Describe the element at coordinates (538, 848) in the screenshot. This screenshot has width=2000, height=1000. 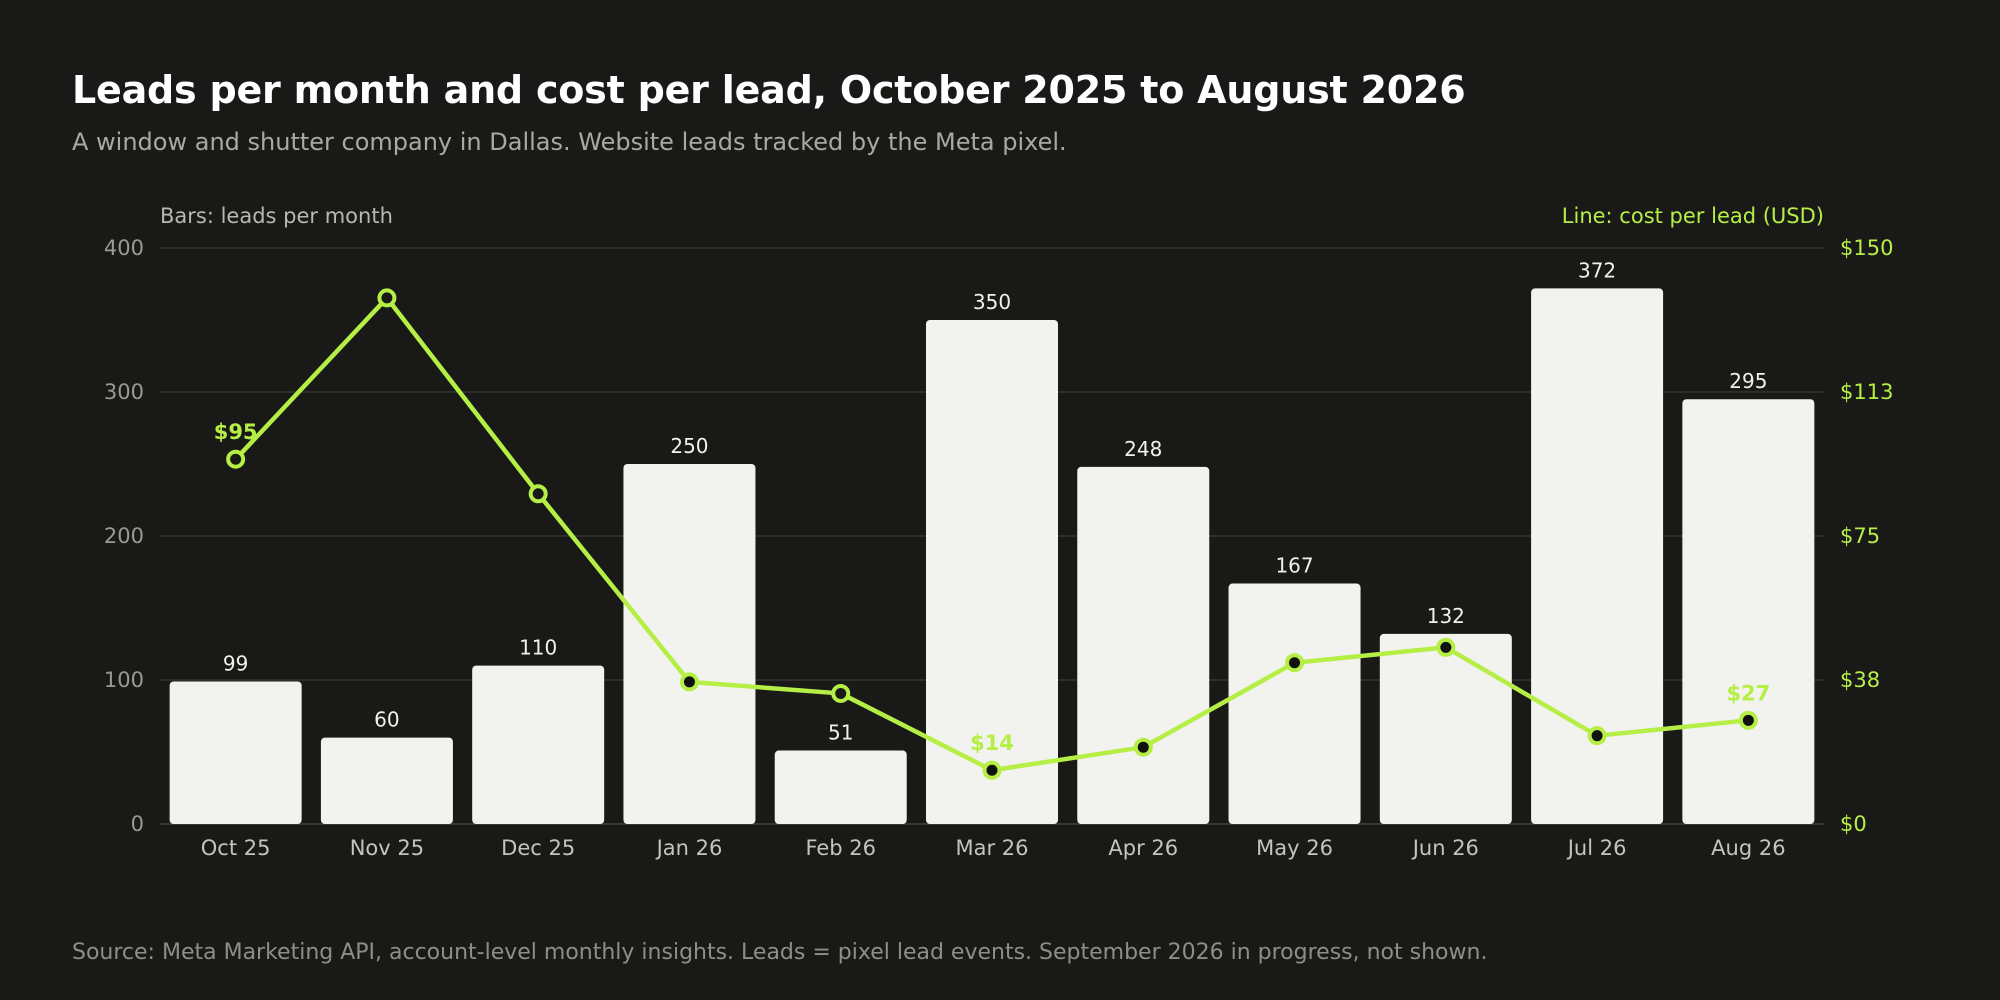
I see `x-axis-tick-label: Dec 25` at that location.